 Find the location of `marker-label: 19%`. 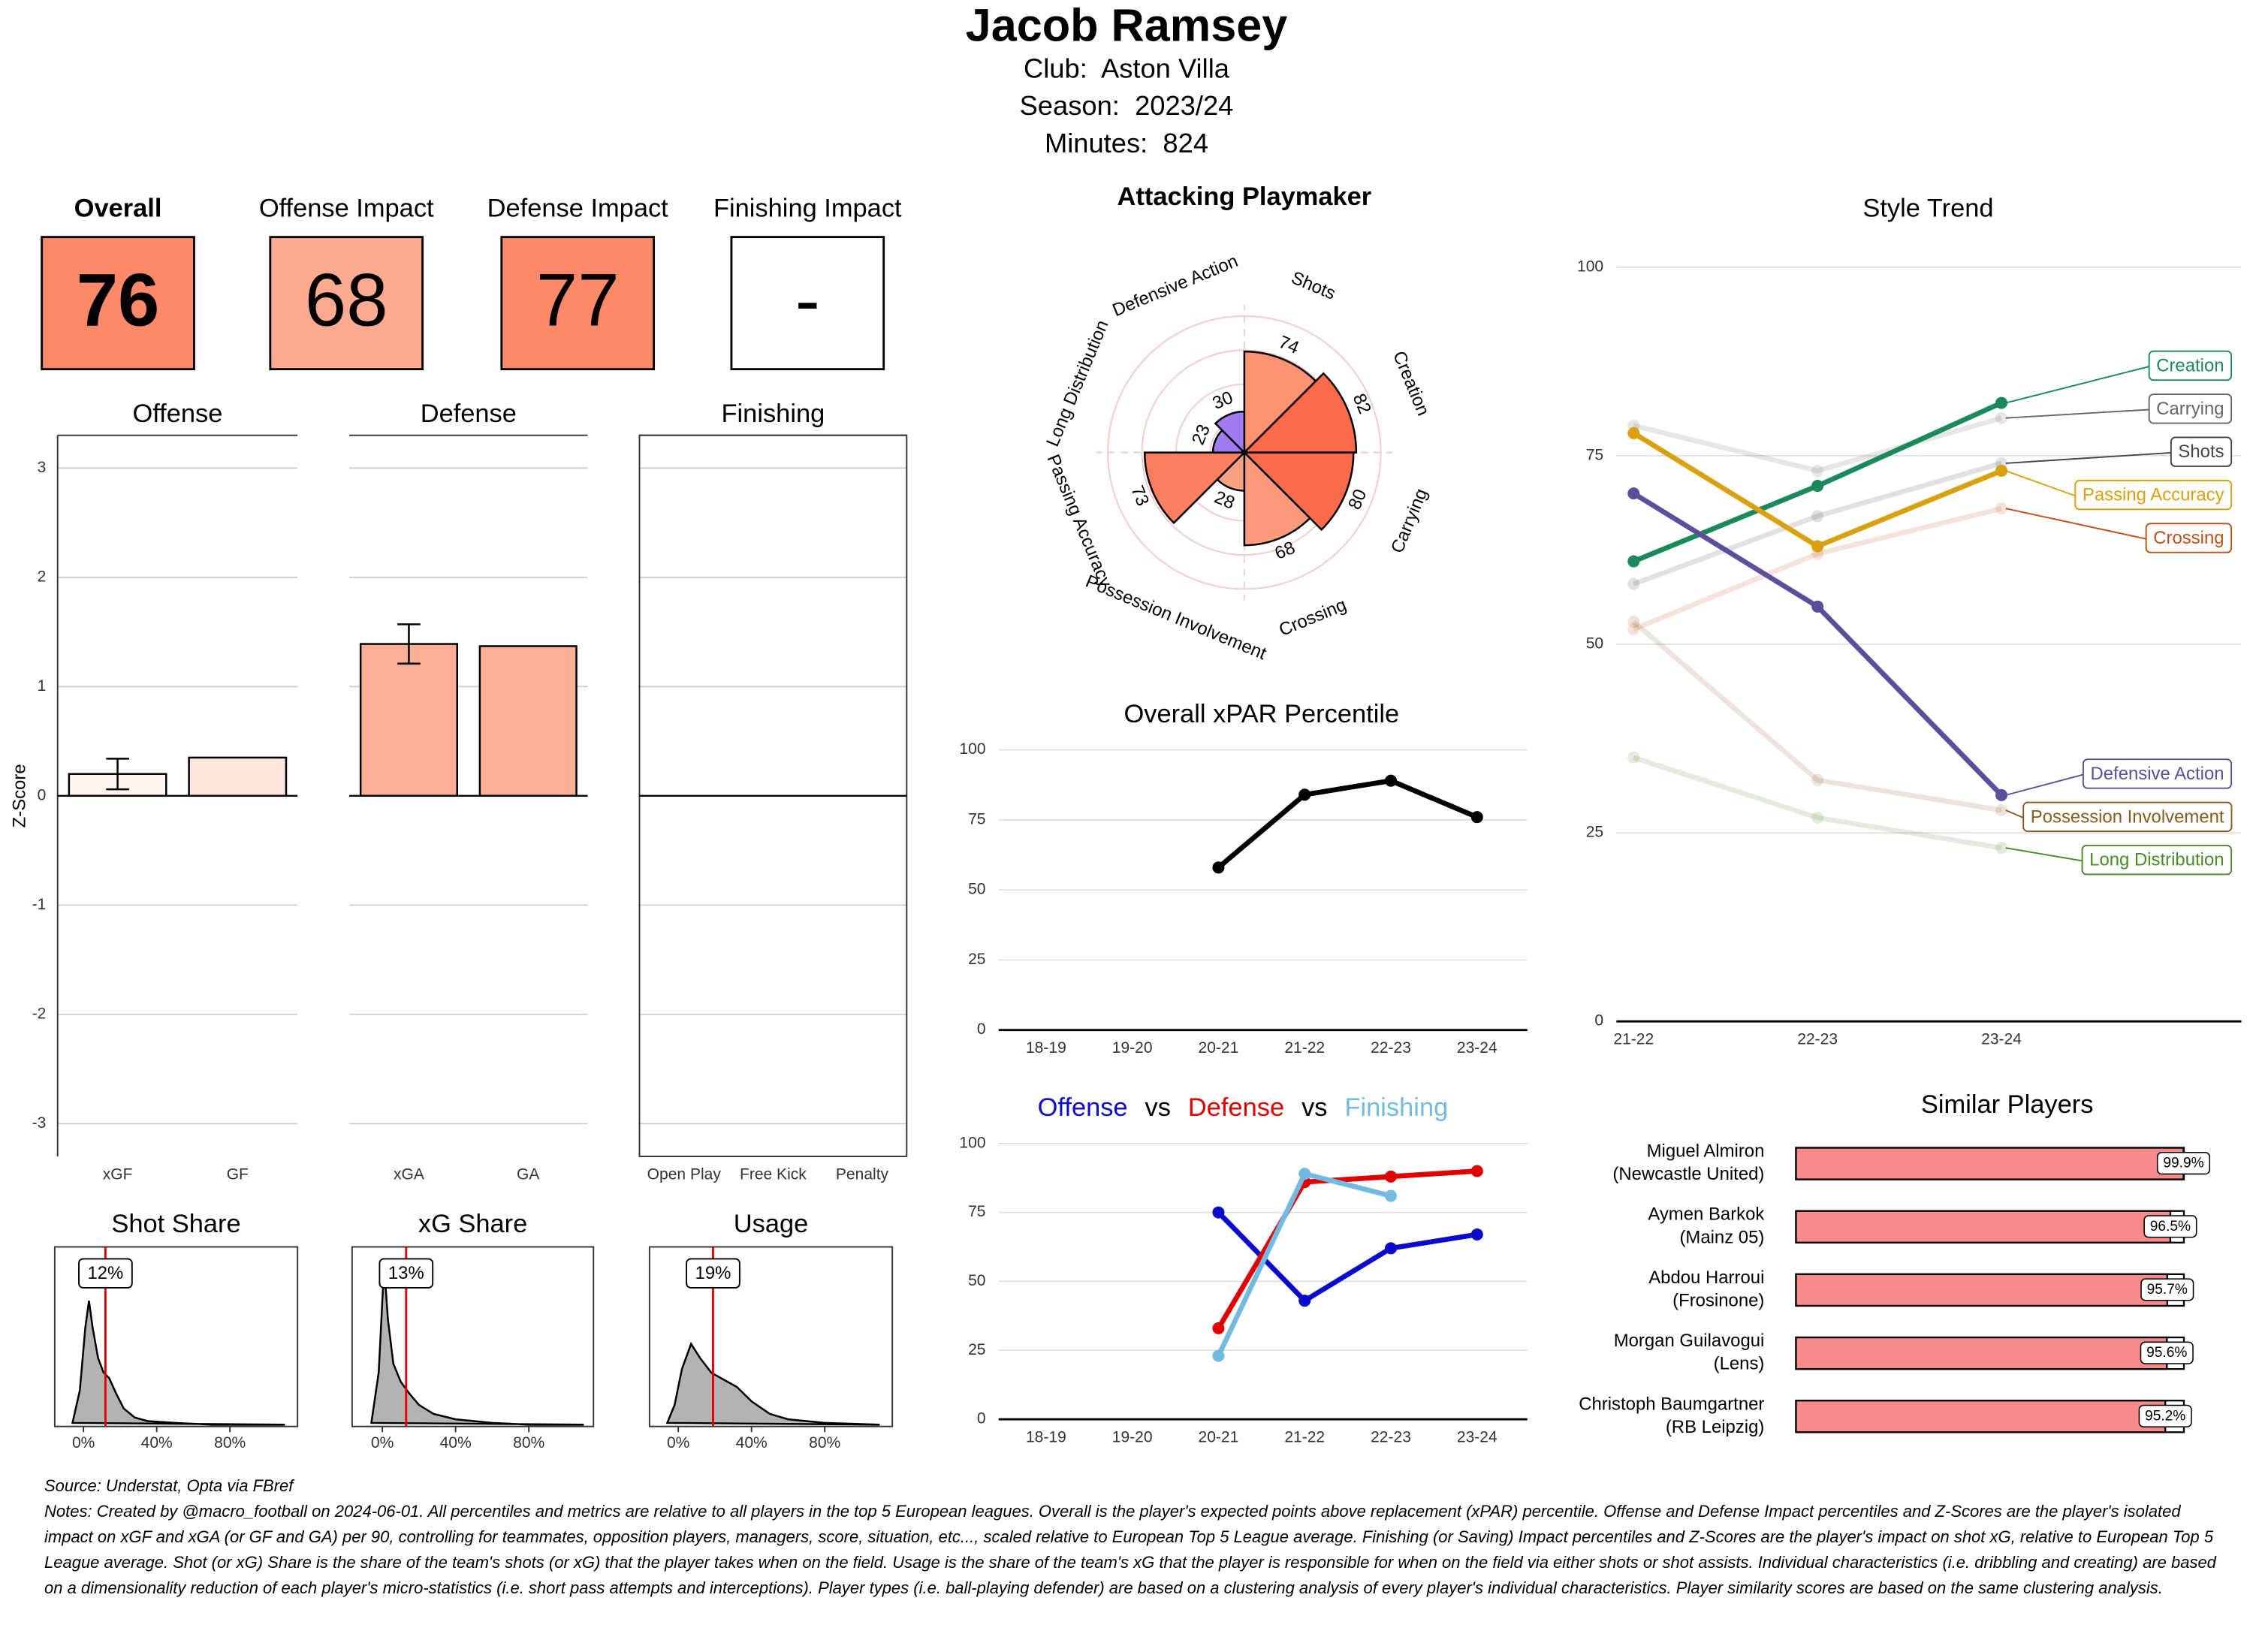

marker-label: 19% is located at coordinates (713, 1273).